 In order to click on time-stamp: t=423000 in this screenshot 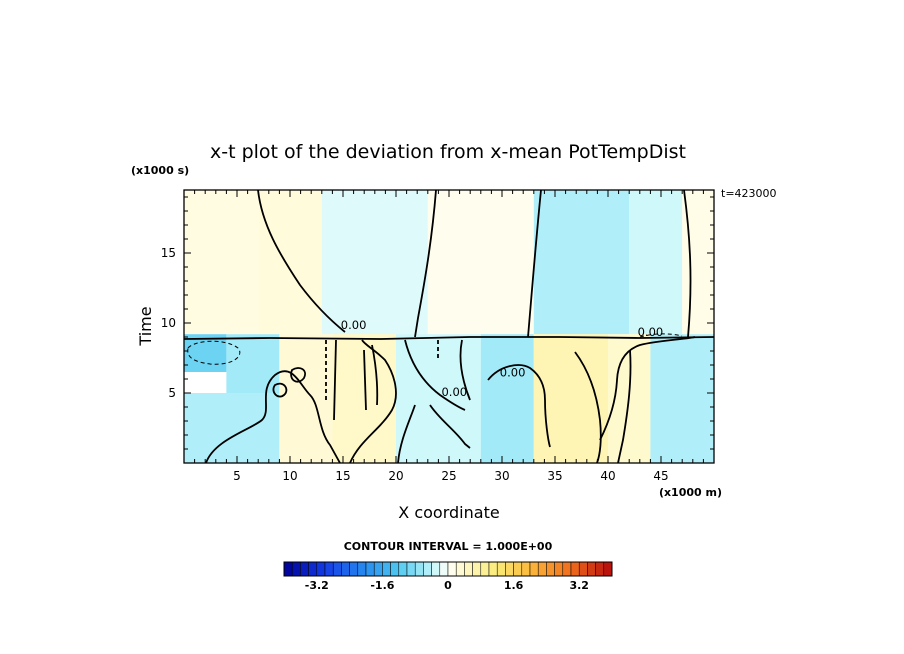, I will do `click(749, 193)`.